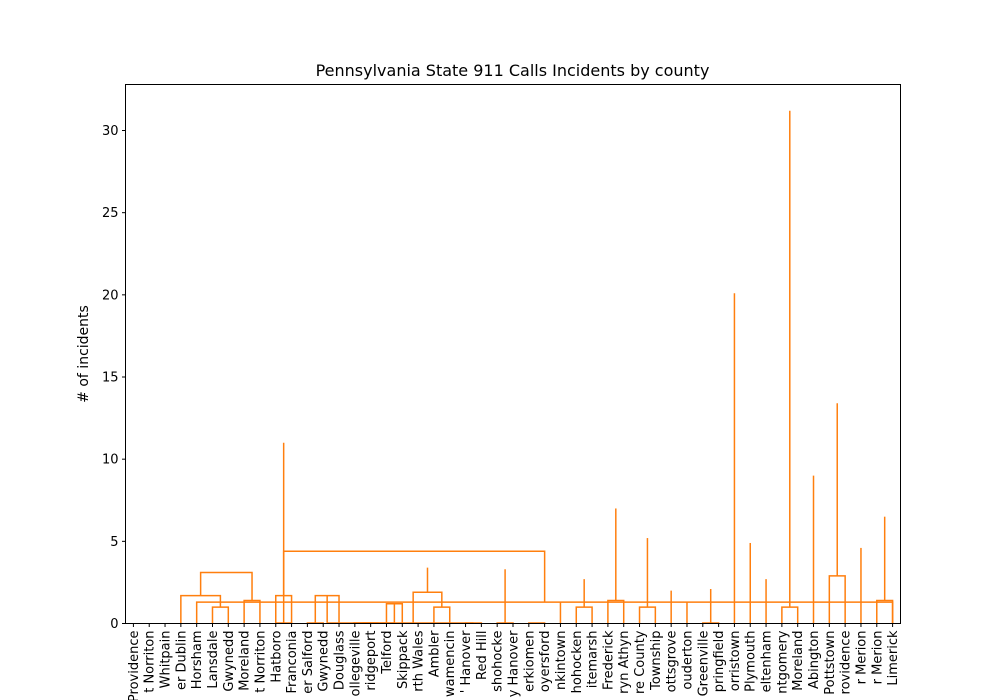  What do you see at coordinates (735, 661) in the screenshot?
I see `leaf-label: orristown` at bounding box center [735, 661].